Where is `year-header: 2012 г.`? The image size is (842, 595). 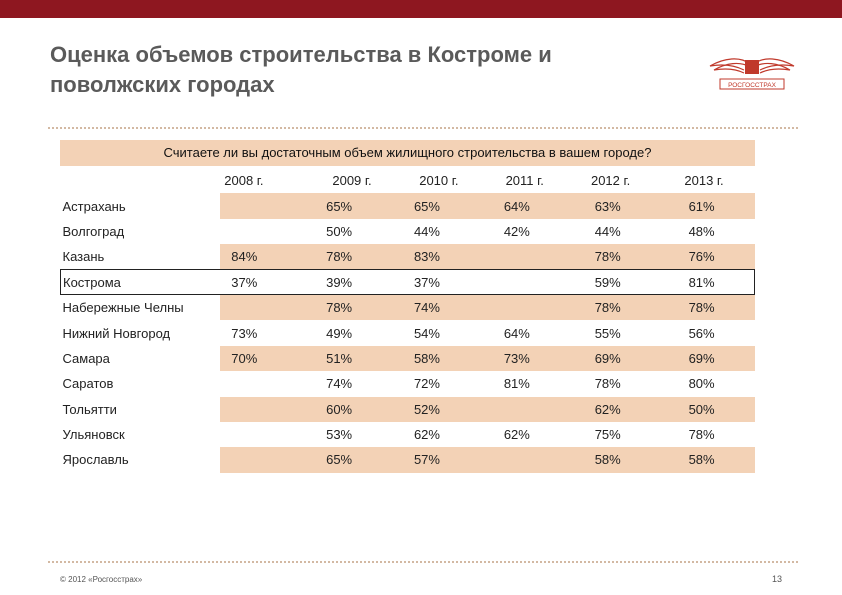 year-header: 2012 г. is located at coordinates (610, 181).